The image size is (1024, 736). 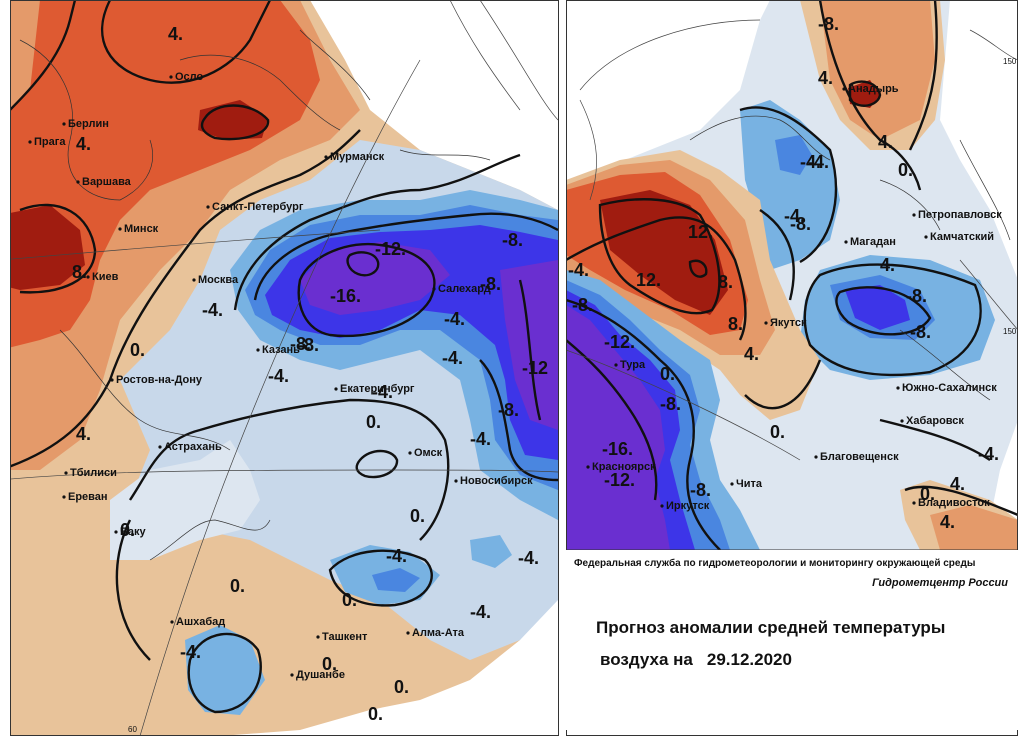 I want to click on city-marker: Якутск, so click(x=785, y=323).